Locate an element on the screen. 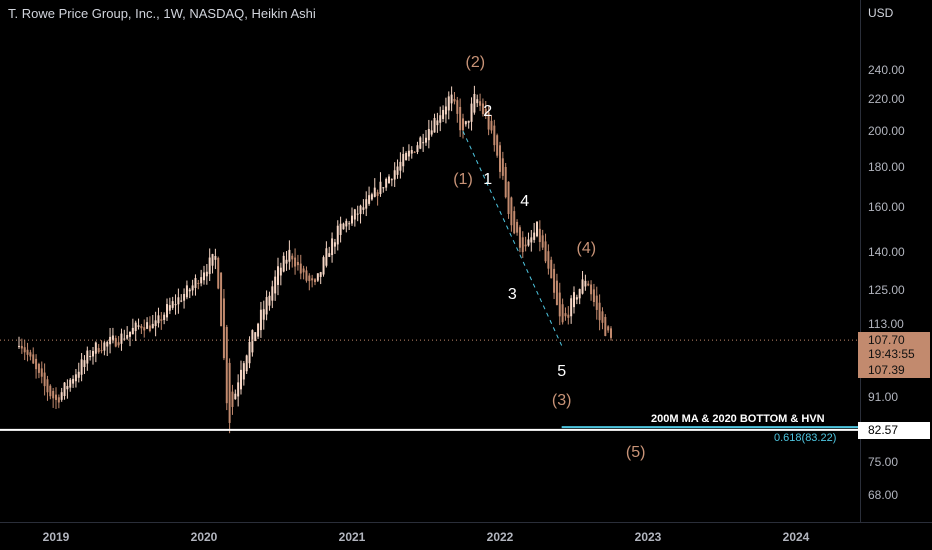  price-tick-label: 180.00 is located at coordinates (886, 166).